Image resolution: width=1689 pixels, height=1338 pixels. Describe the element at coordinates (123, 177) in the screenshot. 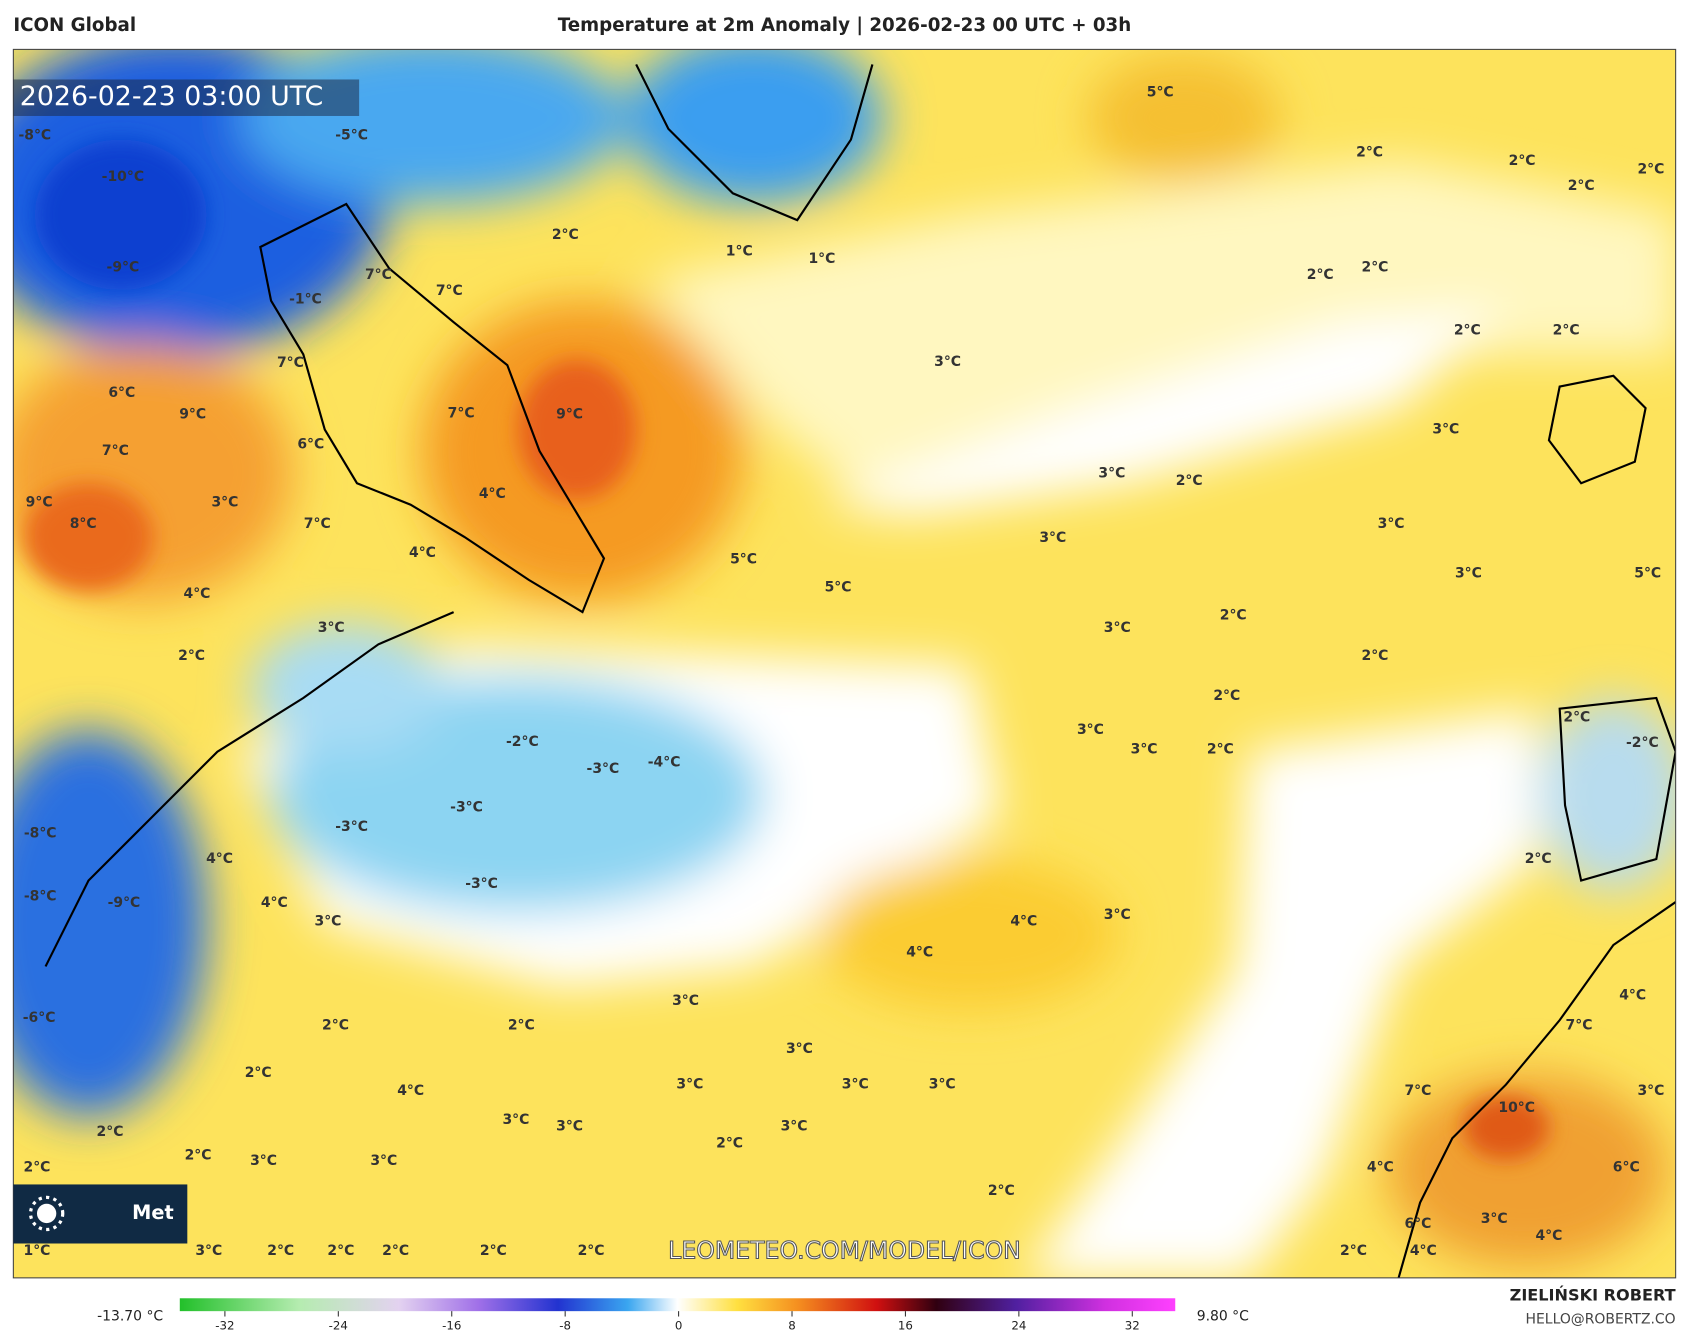

I see `map-label: -10°C` at that location.